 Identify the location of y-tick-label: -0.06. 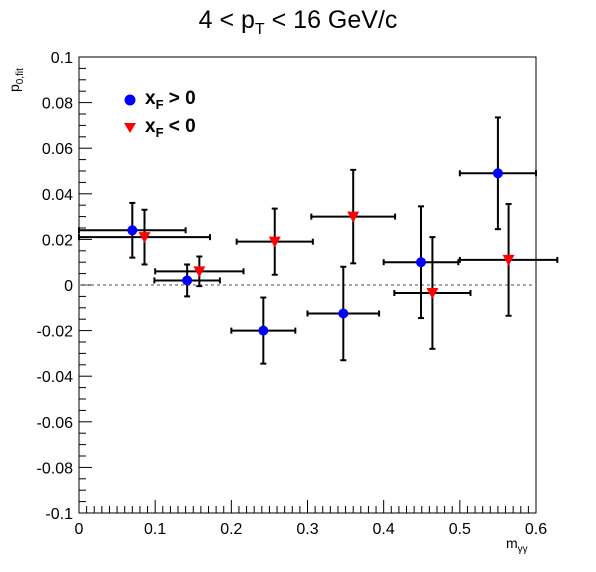
(55, 423).